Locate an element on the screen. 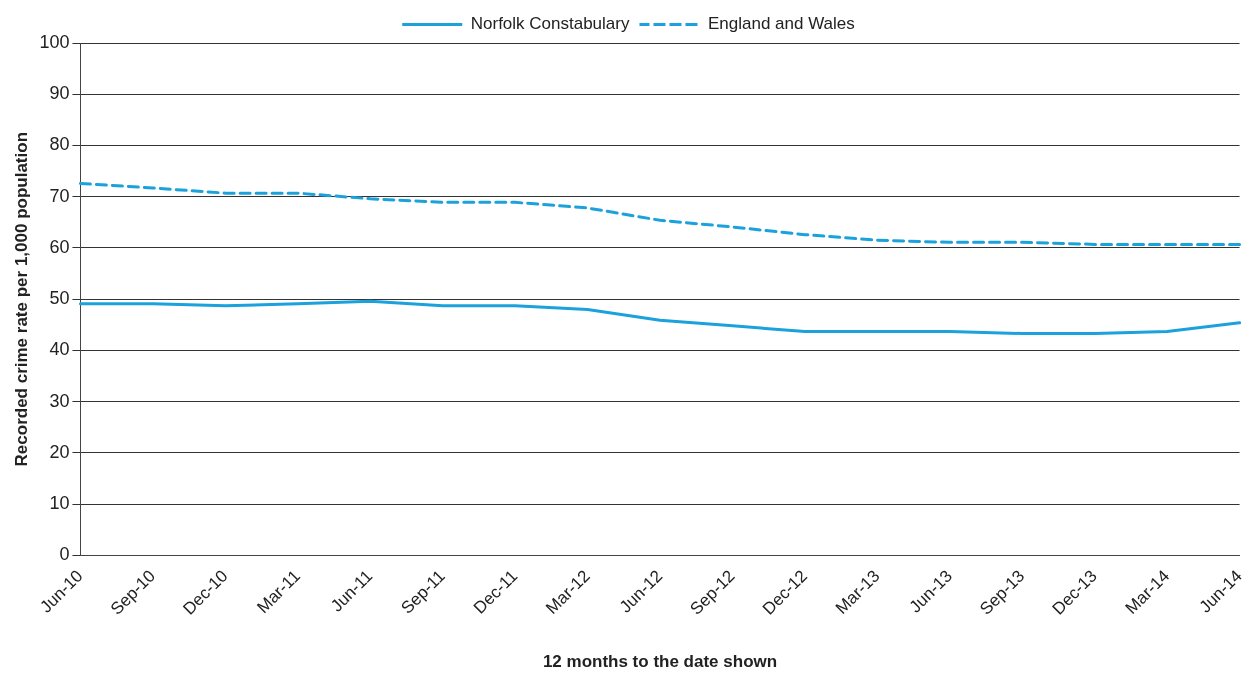  y-tick-label: 100 is located at coordinates (54, 41).